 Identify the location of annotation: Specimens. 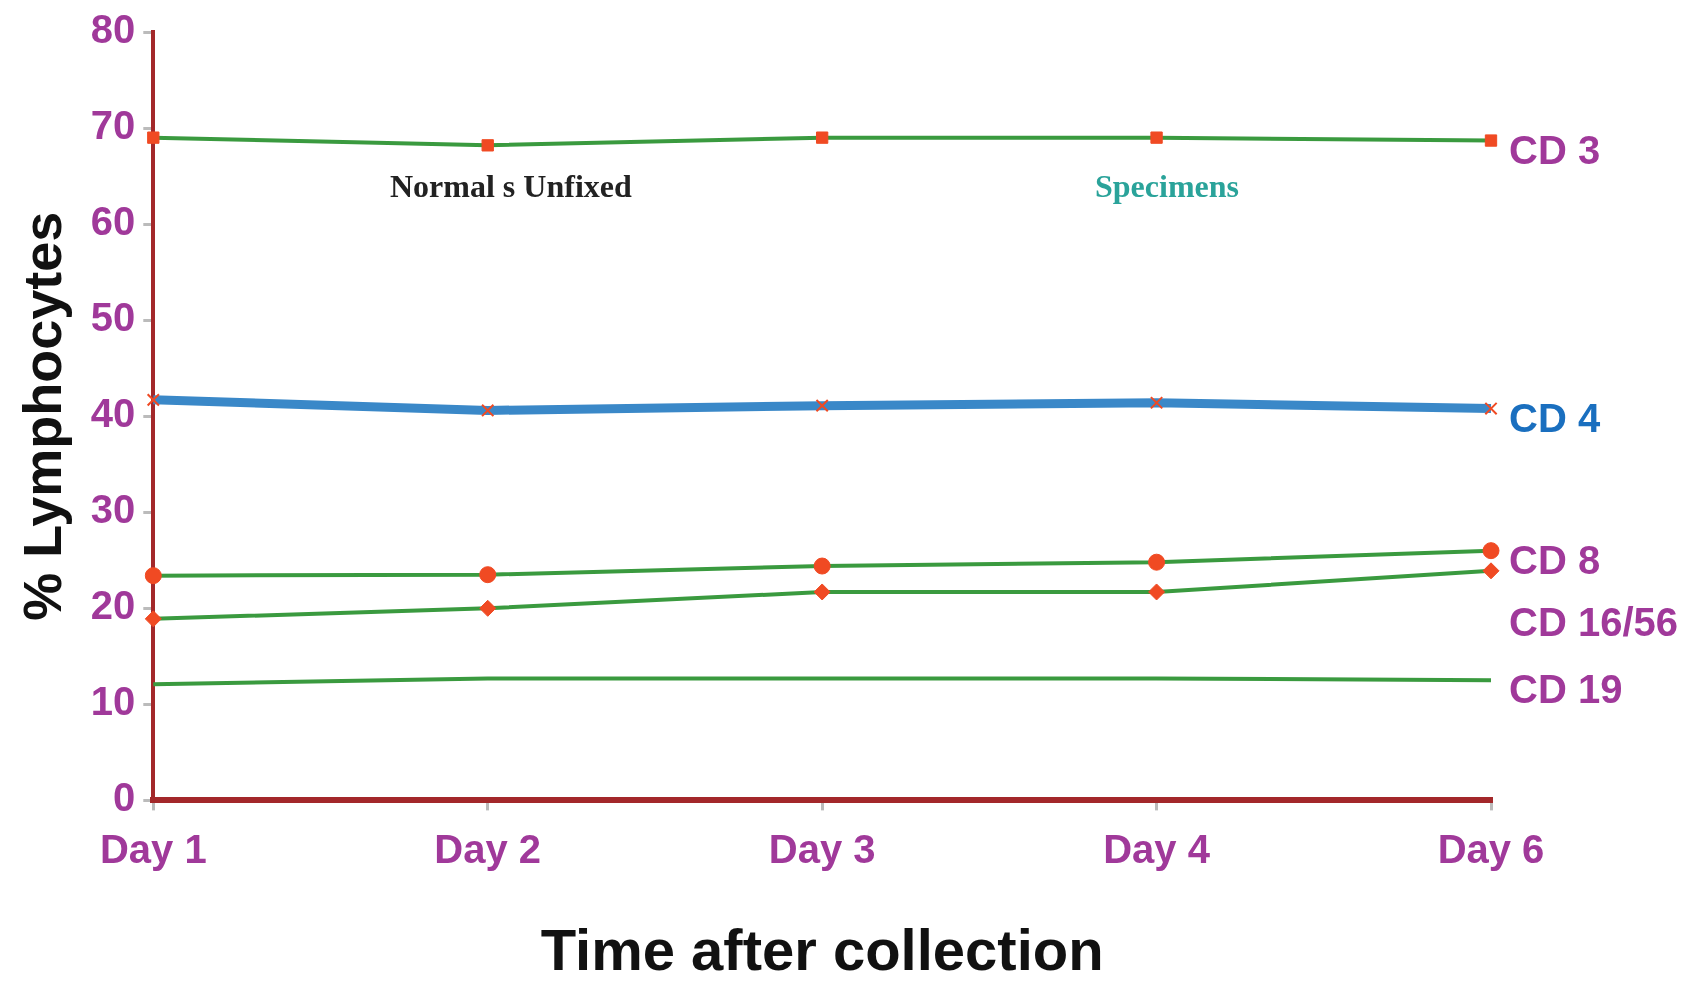
(1167, 186).